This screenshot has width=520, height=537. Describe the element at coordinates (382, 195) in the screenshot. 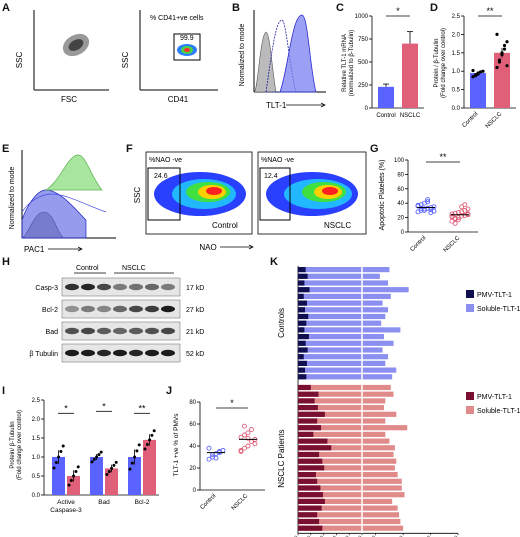

I see `panel-g-ylabel: Apoptotic Platelets (%)` at that location.